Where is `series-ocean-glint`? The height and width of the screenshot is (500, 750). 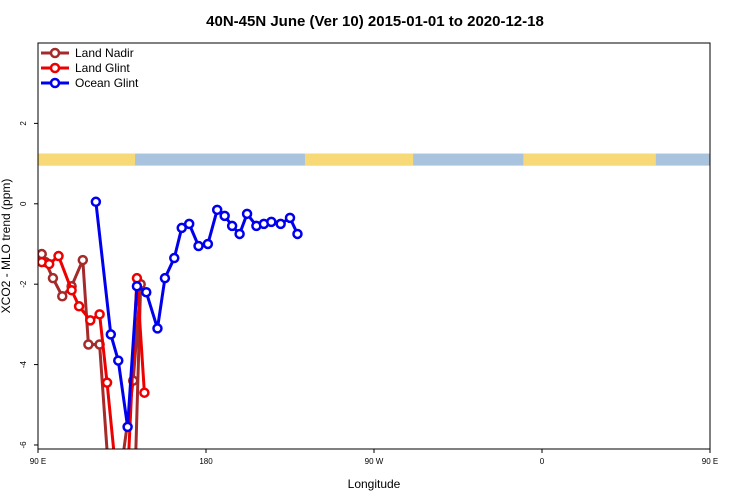
series-ocean-glint is located at coordinates (196, 314).